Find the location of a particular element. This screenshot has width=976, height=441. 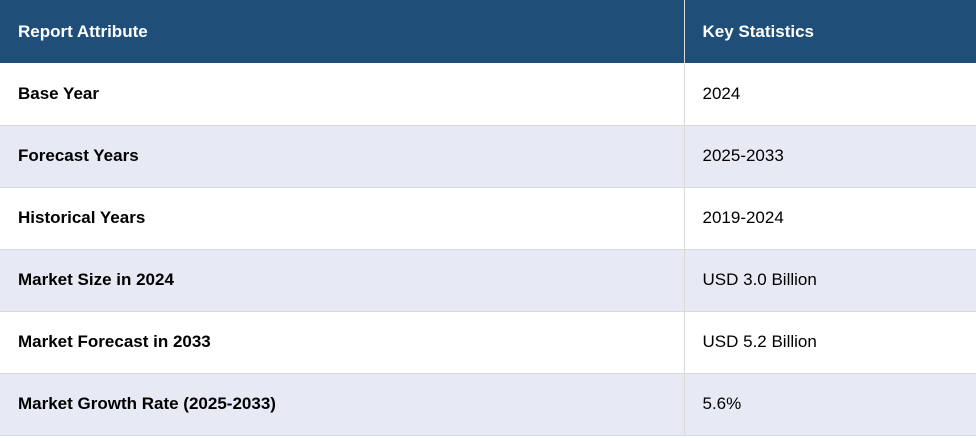

attribute-cell: Forecast Years is located at coordinates (342, 156).